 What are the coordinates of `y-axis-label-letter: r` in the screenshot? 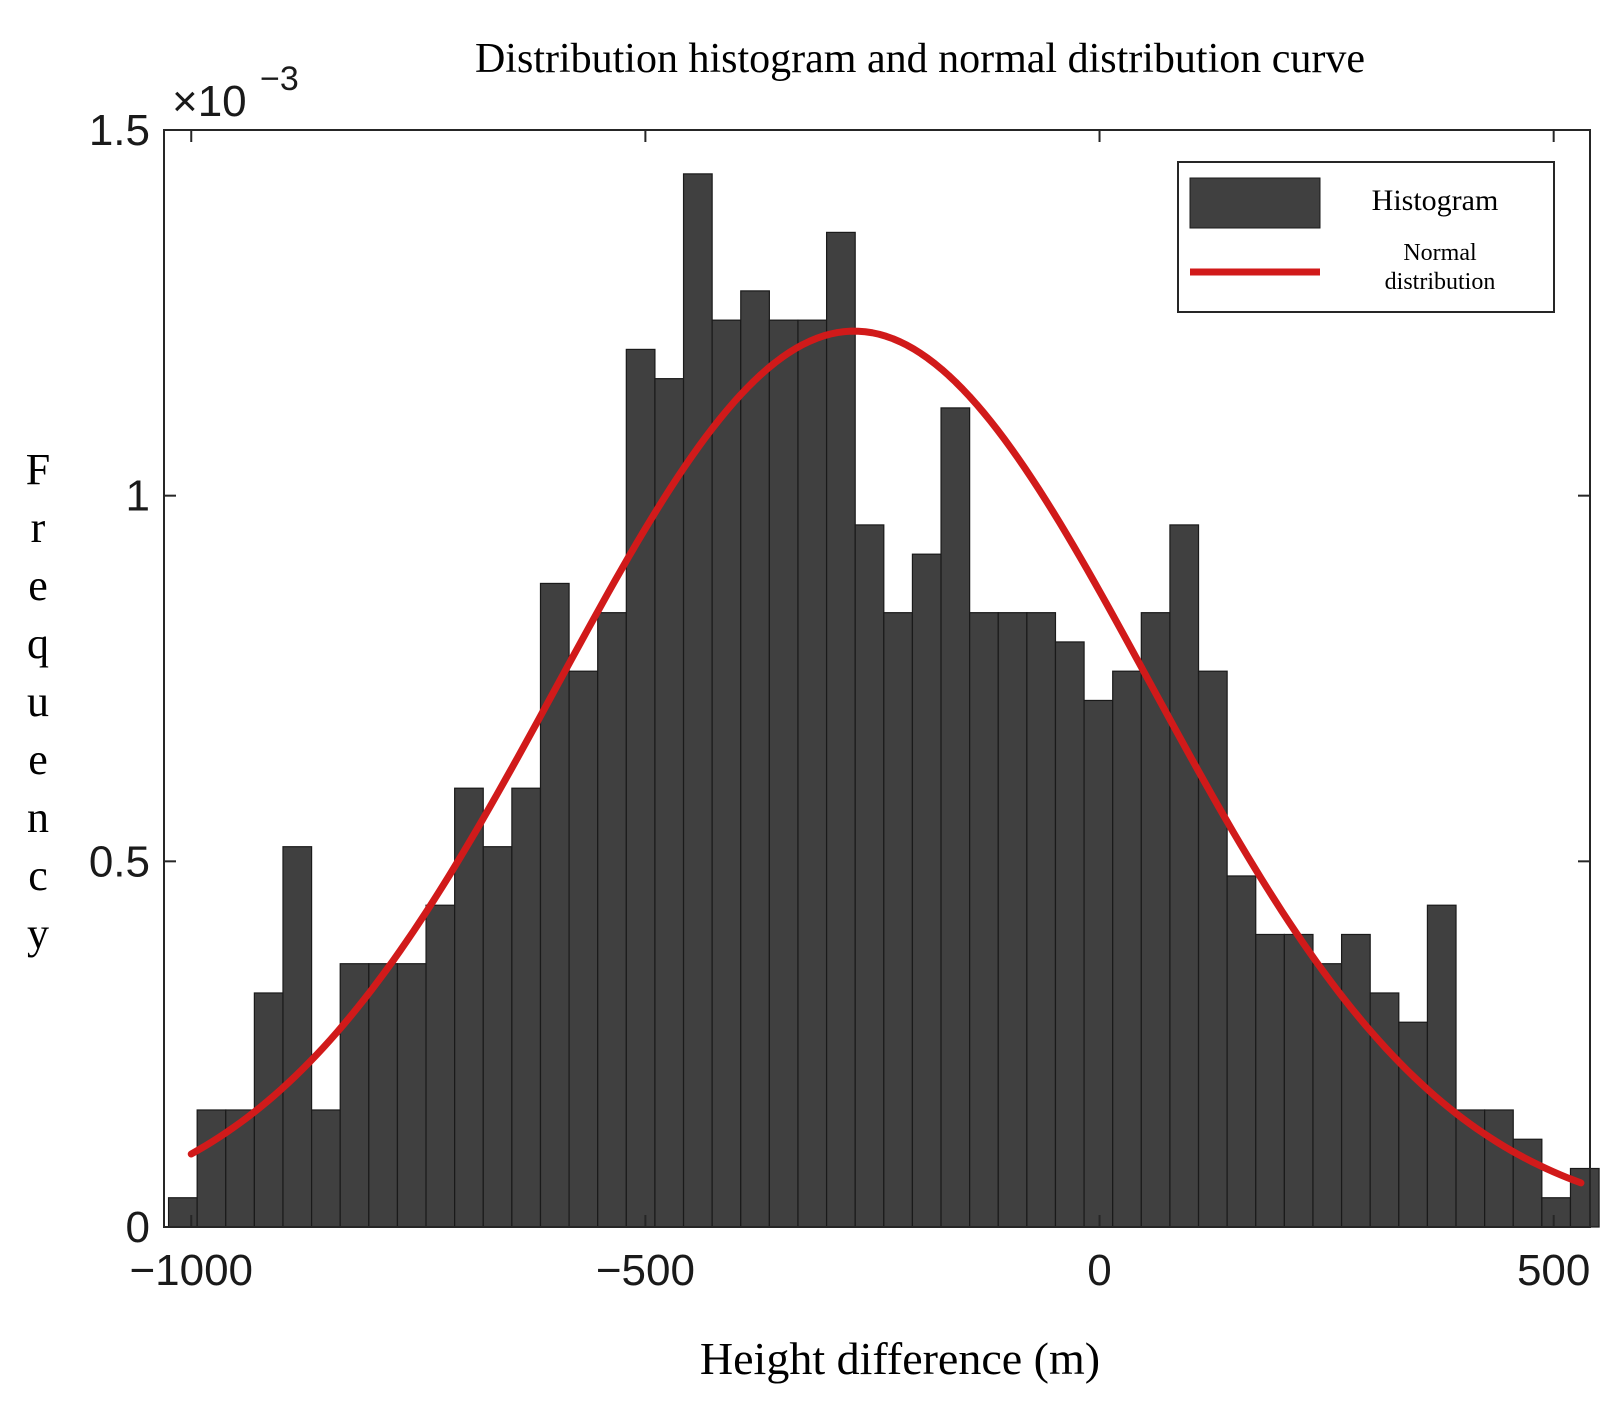 It's located at (38, 527).